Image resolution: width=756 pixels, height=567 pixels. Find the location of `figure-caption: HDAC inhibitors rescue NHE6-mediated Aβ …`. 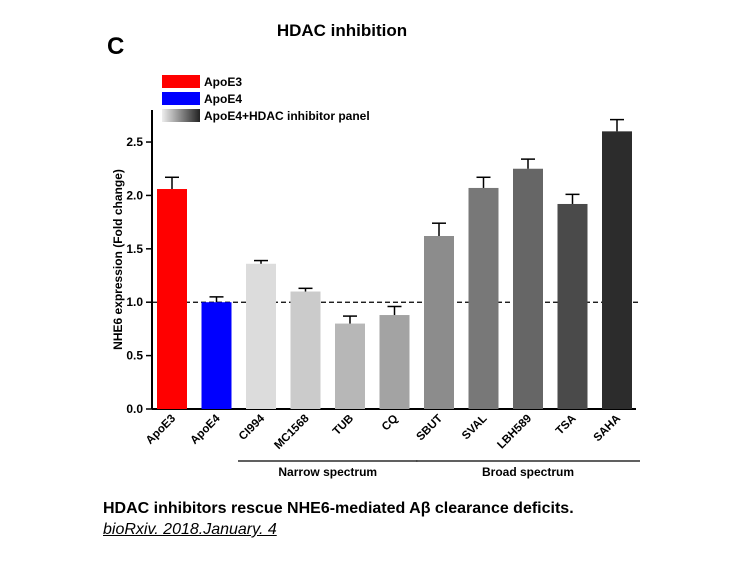

figure-caption: HDAC inhibitors rescue NHE6-mediated Aβ … is located at coordinates (338, 508).